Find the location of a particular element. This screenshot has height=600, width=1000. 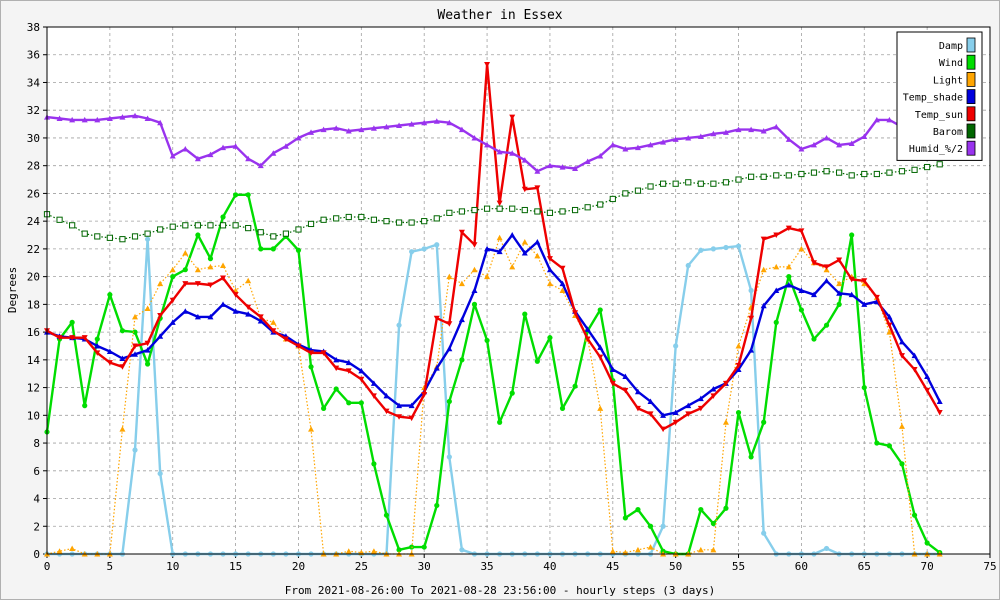

x-tick-label: 35 is located at coordinates (486, 566).